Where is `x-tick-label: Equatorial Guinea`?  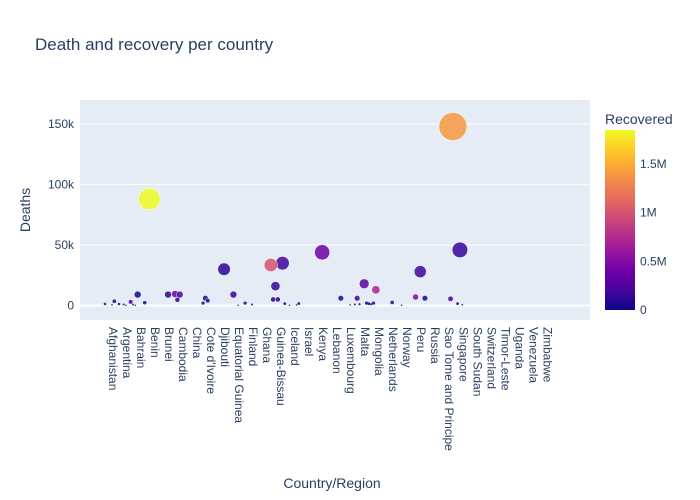 x-tick-label: Equatorial Guinea is located at coordinates (239, 375).